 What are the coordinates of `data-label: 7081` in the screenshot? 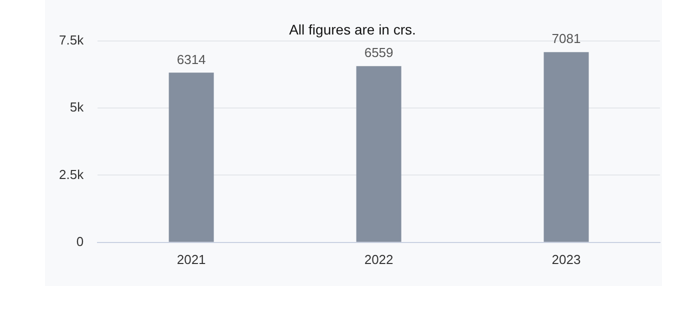 It's located at (566, 38).